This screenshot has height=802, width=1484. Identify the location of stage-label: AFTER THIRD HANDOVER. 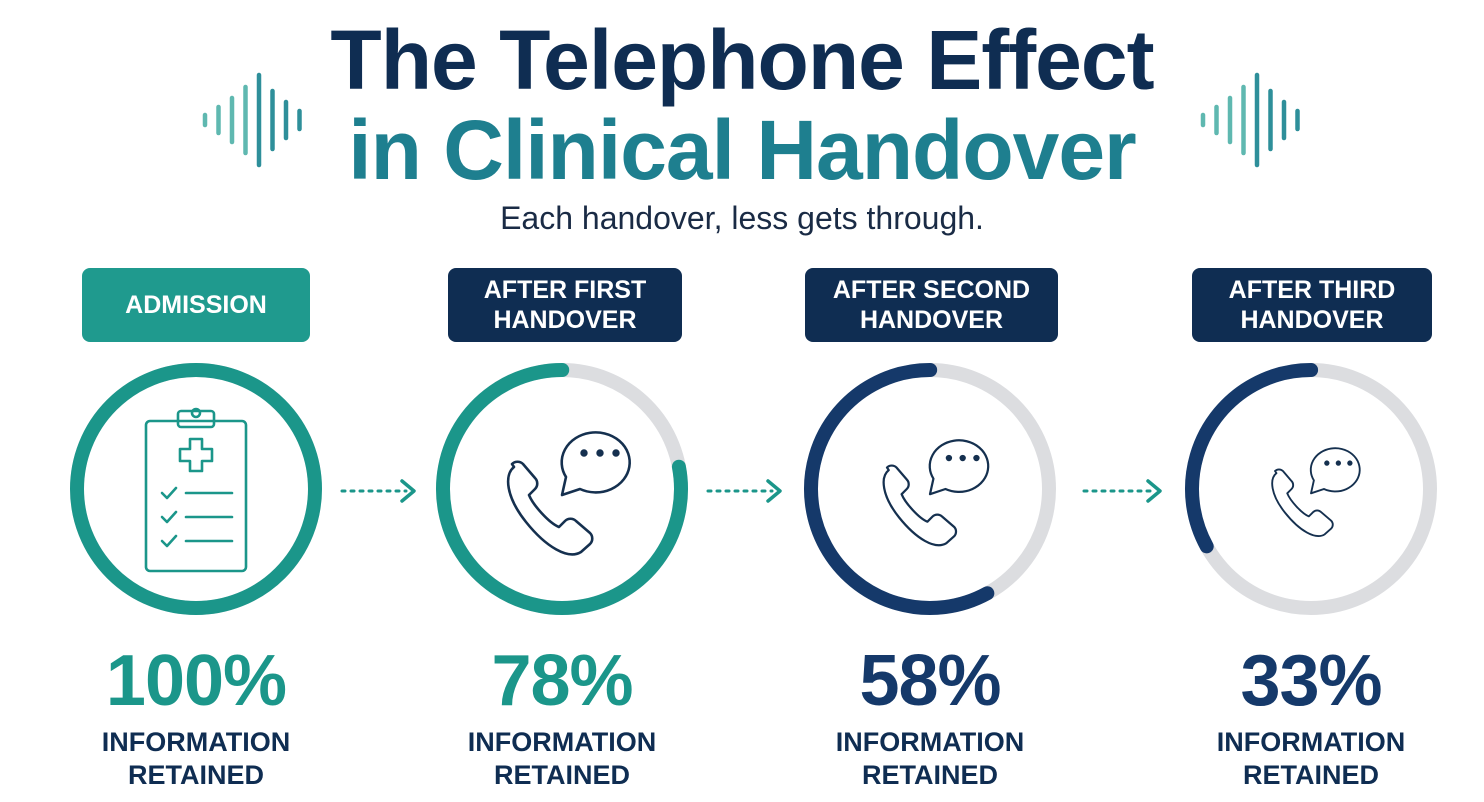
(1312, 305).